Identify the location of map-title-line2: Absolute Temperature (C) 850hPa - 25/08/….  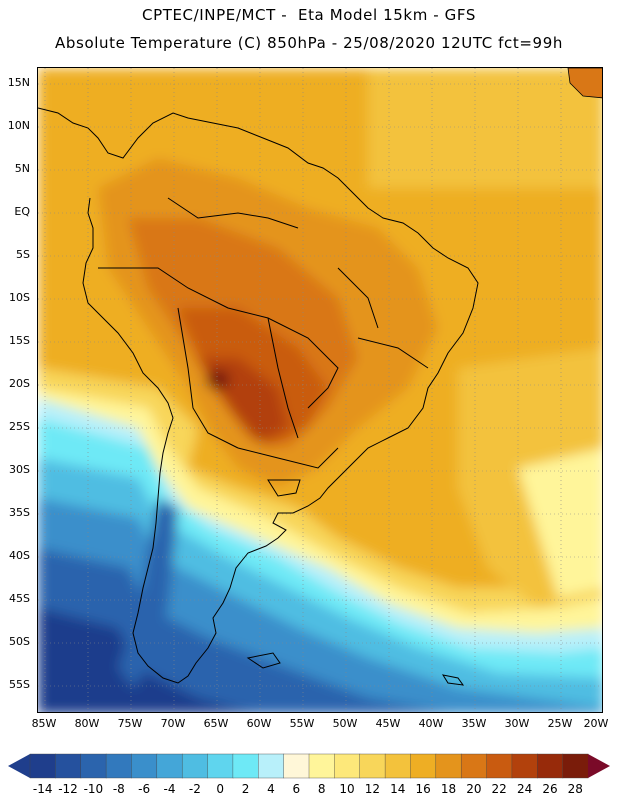
(309, 43).